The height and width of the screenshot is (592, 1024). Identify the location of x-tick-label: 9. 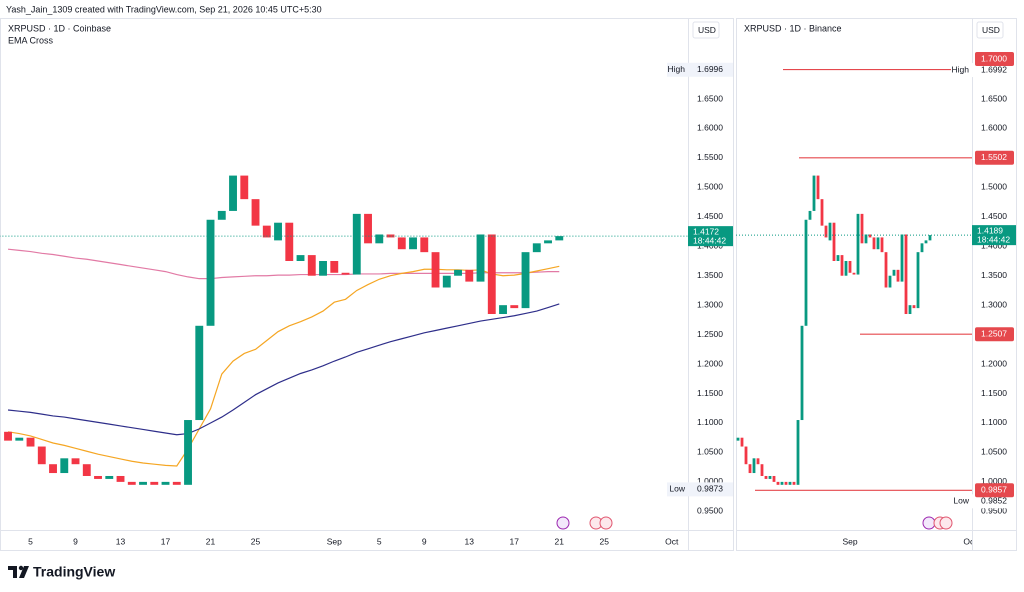
(75, 541).